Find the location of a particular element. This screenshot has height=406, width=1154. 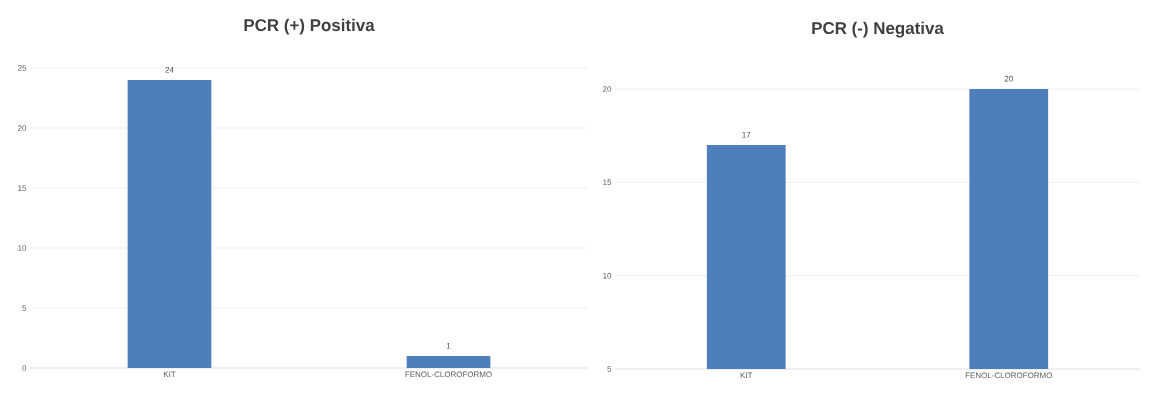

chart-title: PCR (-) Negativa is located at coordinates (878, 29).